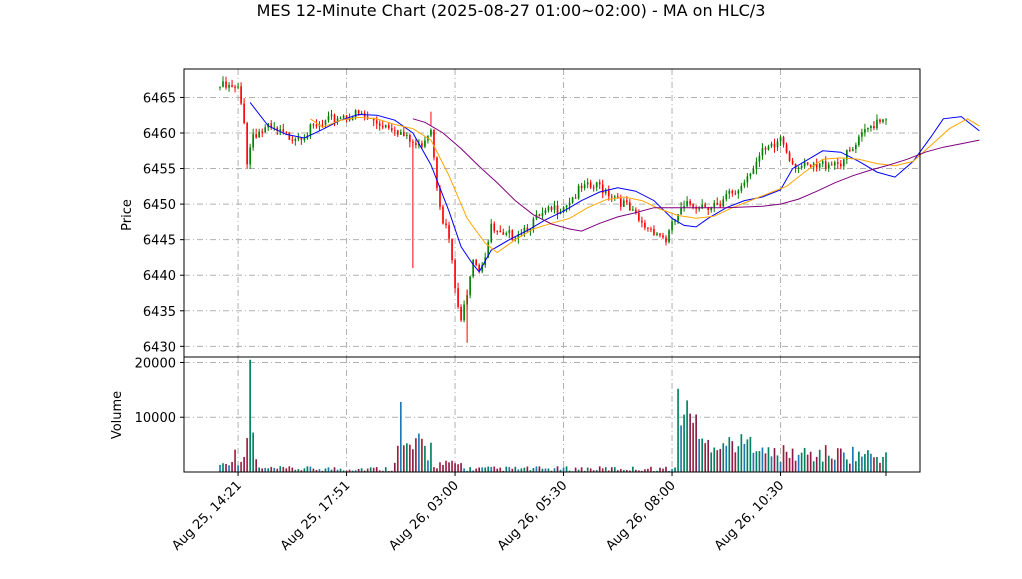 Image resolution: width=1022 pixels, height=579 pixels. What do you see at coordinates (159, 98) in the screenshot?
I see `price-tick-label: 6465` at bounding box center [159, 98].